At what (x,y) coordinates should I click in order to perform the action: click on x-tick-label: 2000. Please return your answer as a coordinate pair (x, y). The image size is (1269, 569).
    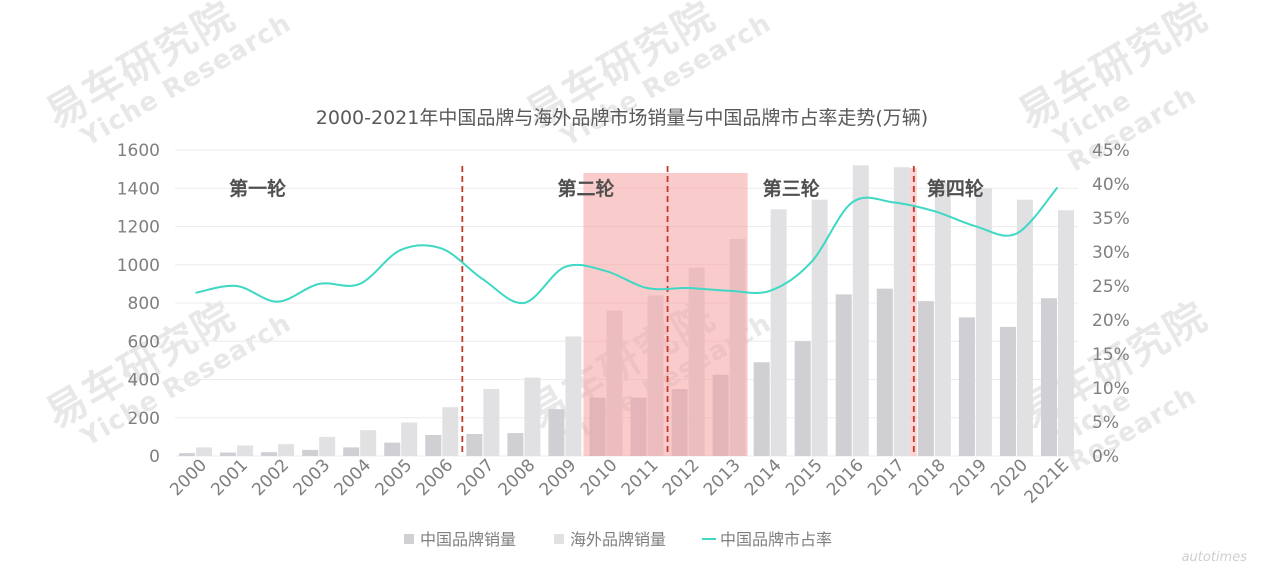
    Looking at the image, I should click on (188, 477).